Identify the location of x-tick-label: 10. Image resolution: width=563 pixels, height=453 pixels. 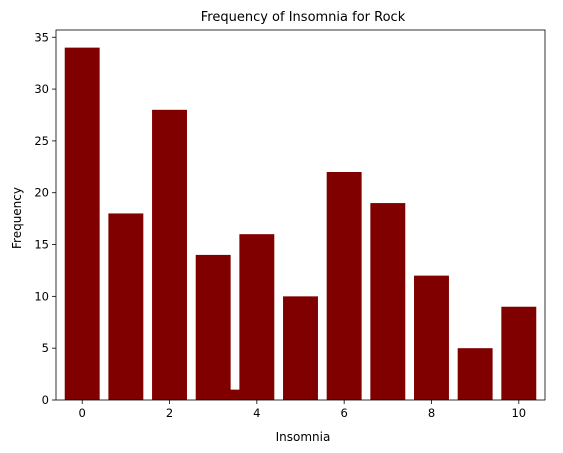
(518, 413).